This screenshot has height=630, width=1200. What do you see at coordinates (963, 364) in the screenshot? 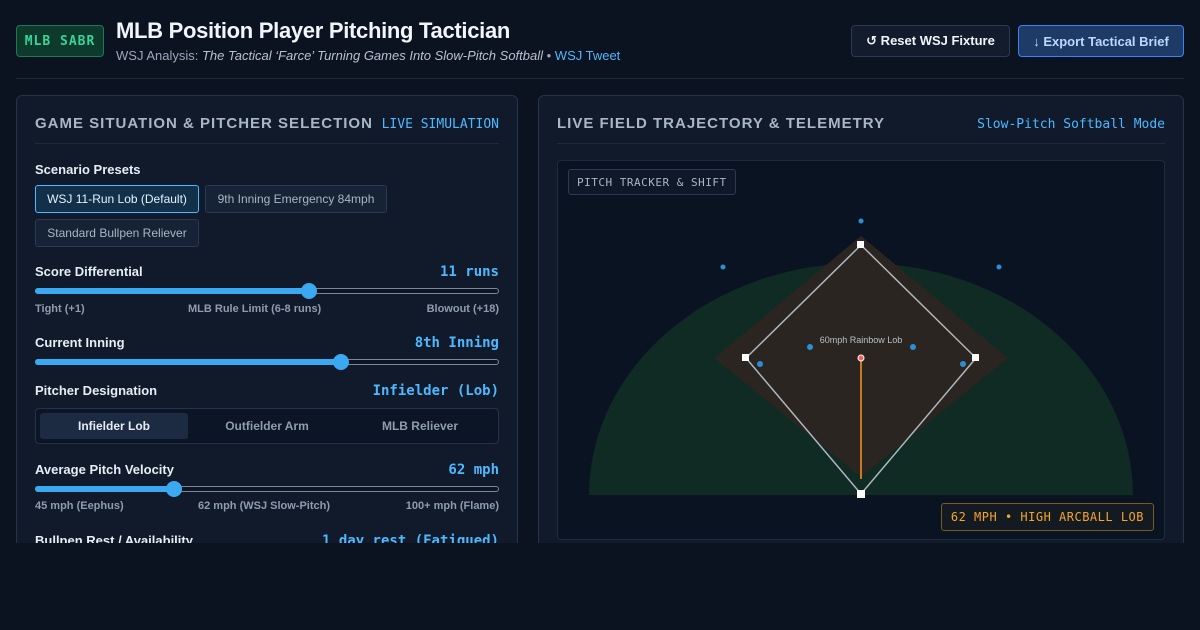
I see `fielder-first-base` at bounding box center [963, 364].